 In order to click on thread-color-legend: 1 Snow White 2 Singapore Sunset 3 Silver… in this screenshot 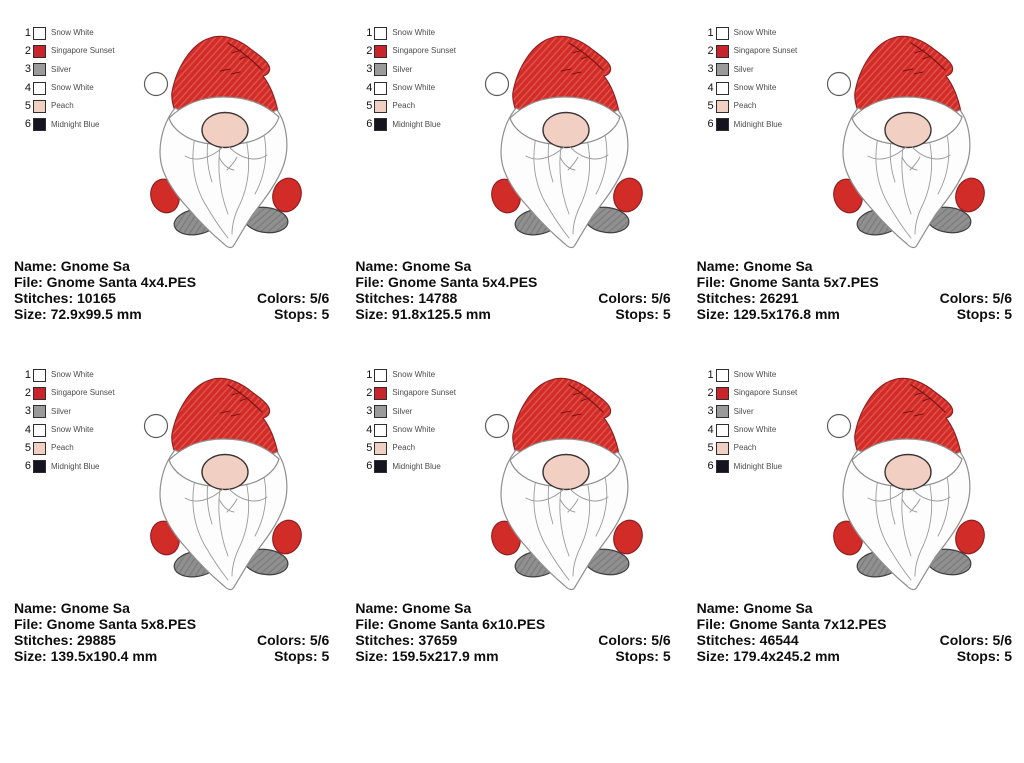, I will do `click(409, 421)`.